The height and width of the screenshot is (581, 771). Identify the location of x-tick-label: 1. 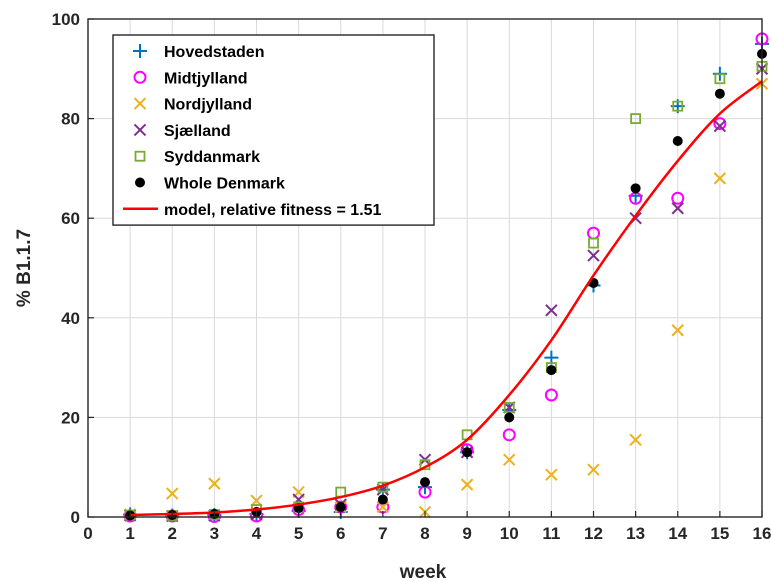
(129, 533).